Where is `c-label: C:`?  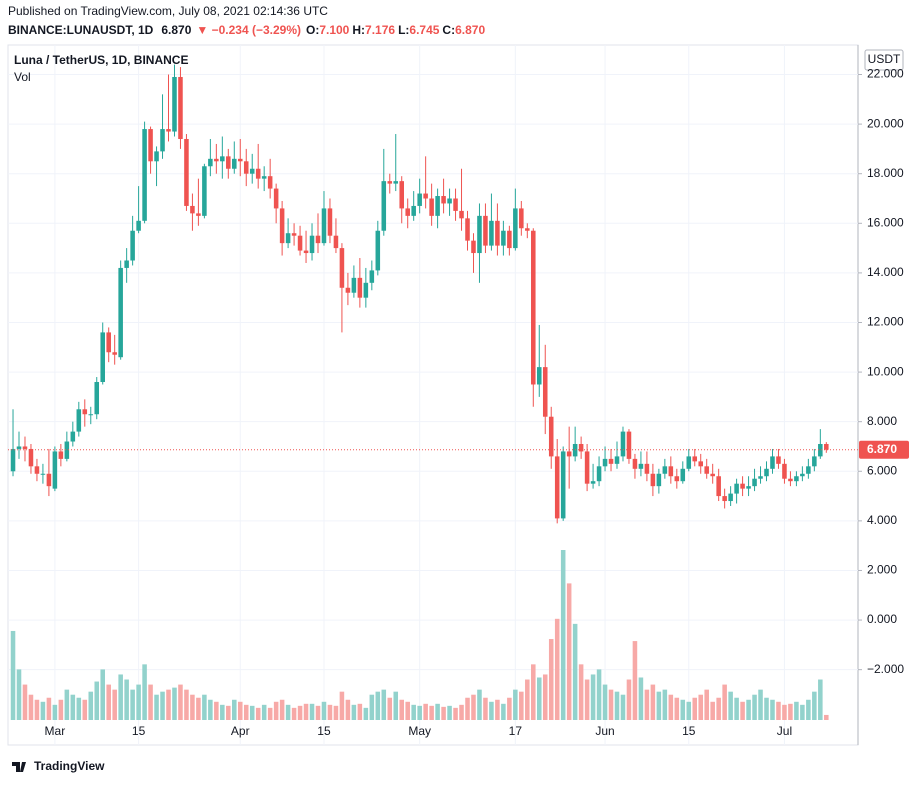
c-label: C: is located at coordinates (448, 30).